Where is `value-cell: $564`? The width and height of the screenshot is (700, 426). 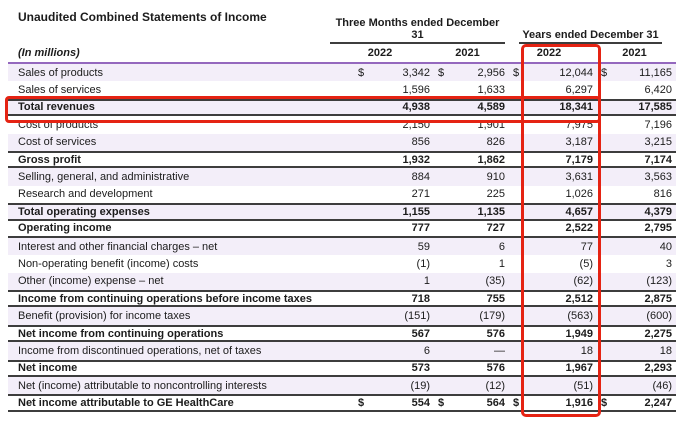 value-cell: $564 is located at coordinates (467, 403).